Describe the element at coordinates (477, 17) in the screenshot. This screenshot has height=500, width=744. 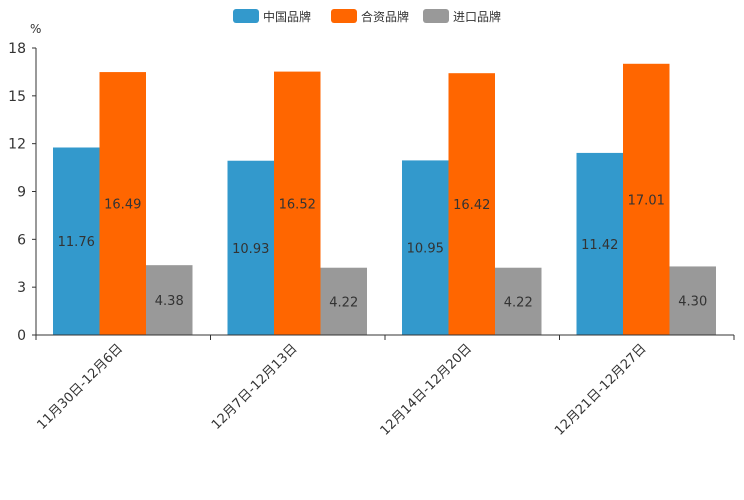
I see `legend-label-2: 进口品牌` at that location.